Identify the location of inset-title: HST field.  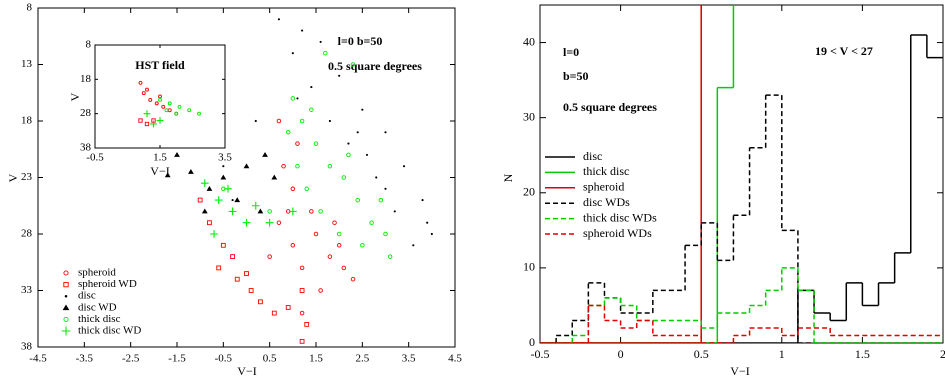
(160, 65).